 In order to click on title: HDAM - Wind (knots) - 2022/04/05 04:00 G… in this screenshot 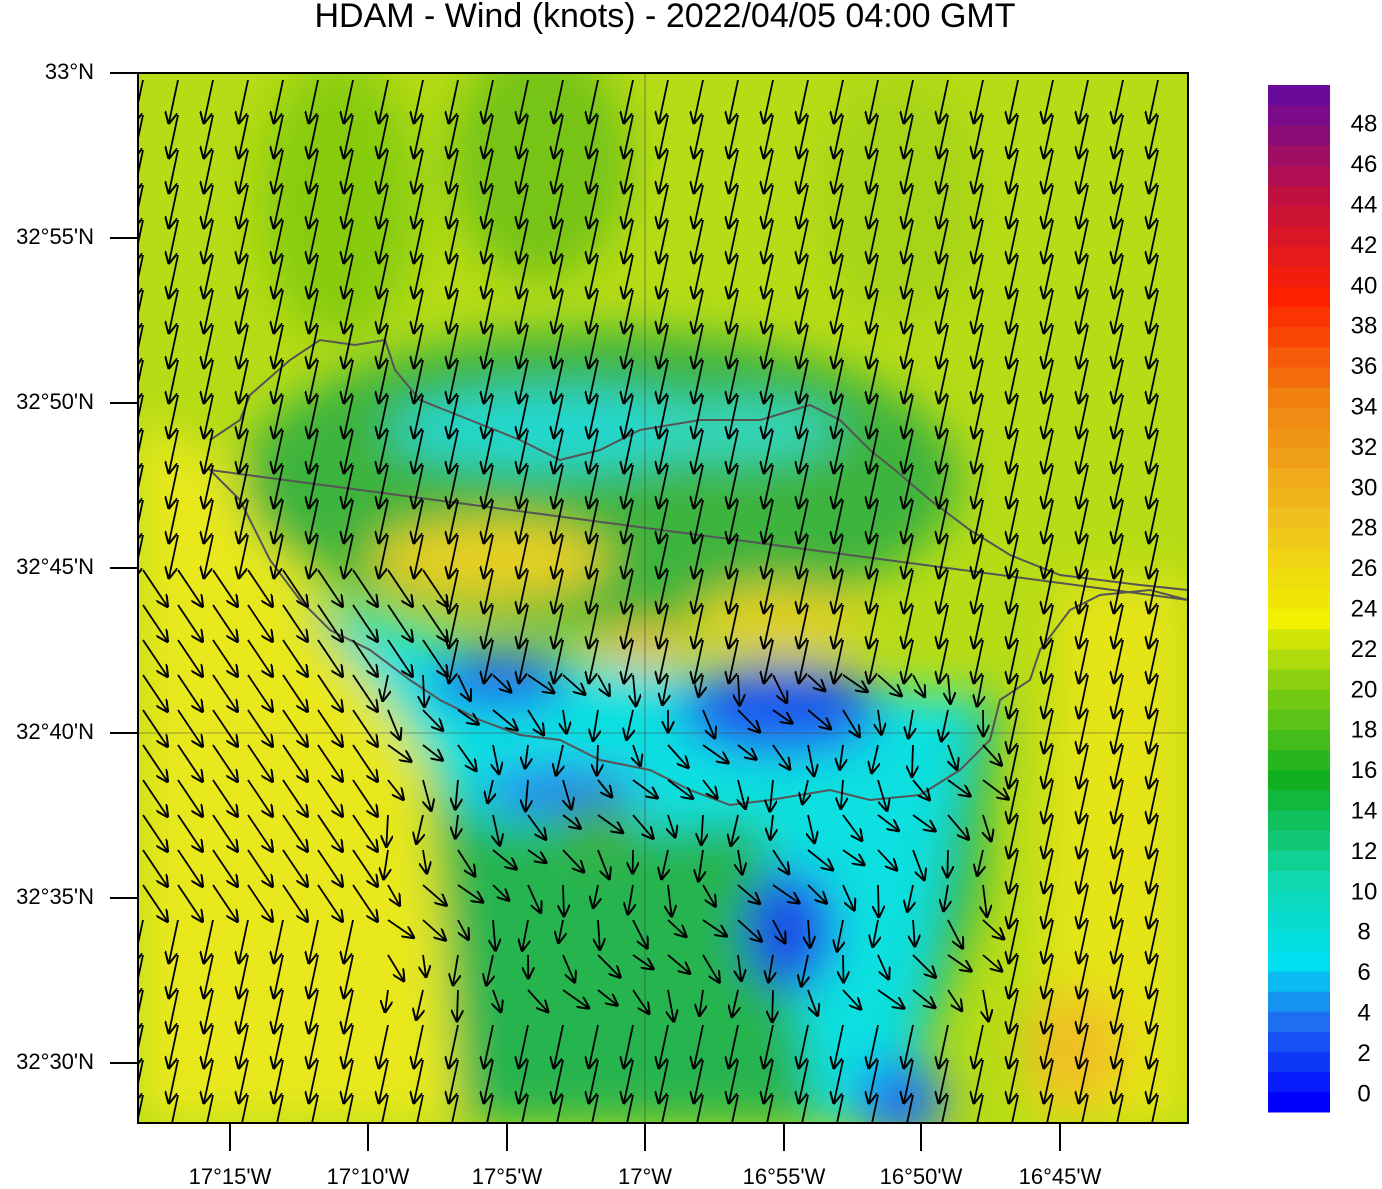, I will do `click(664, 17)`.